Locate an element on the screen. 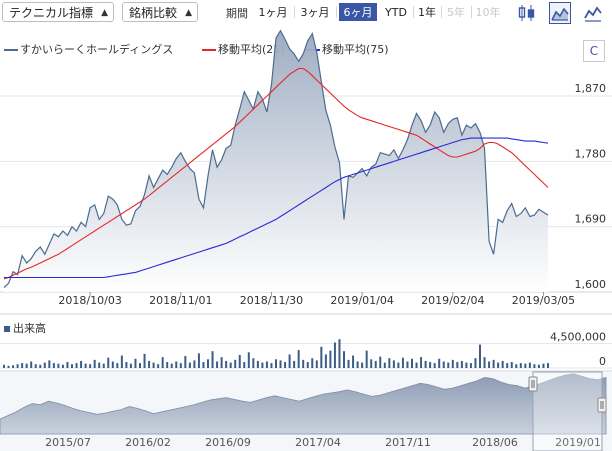 The height and width of the screenshot is (451, 612). candlestick-icon is located at coordinates (527, 13).